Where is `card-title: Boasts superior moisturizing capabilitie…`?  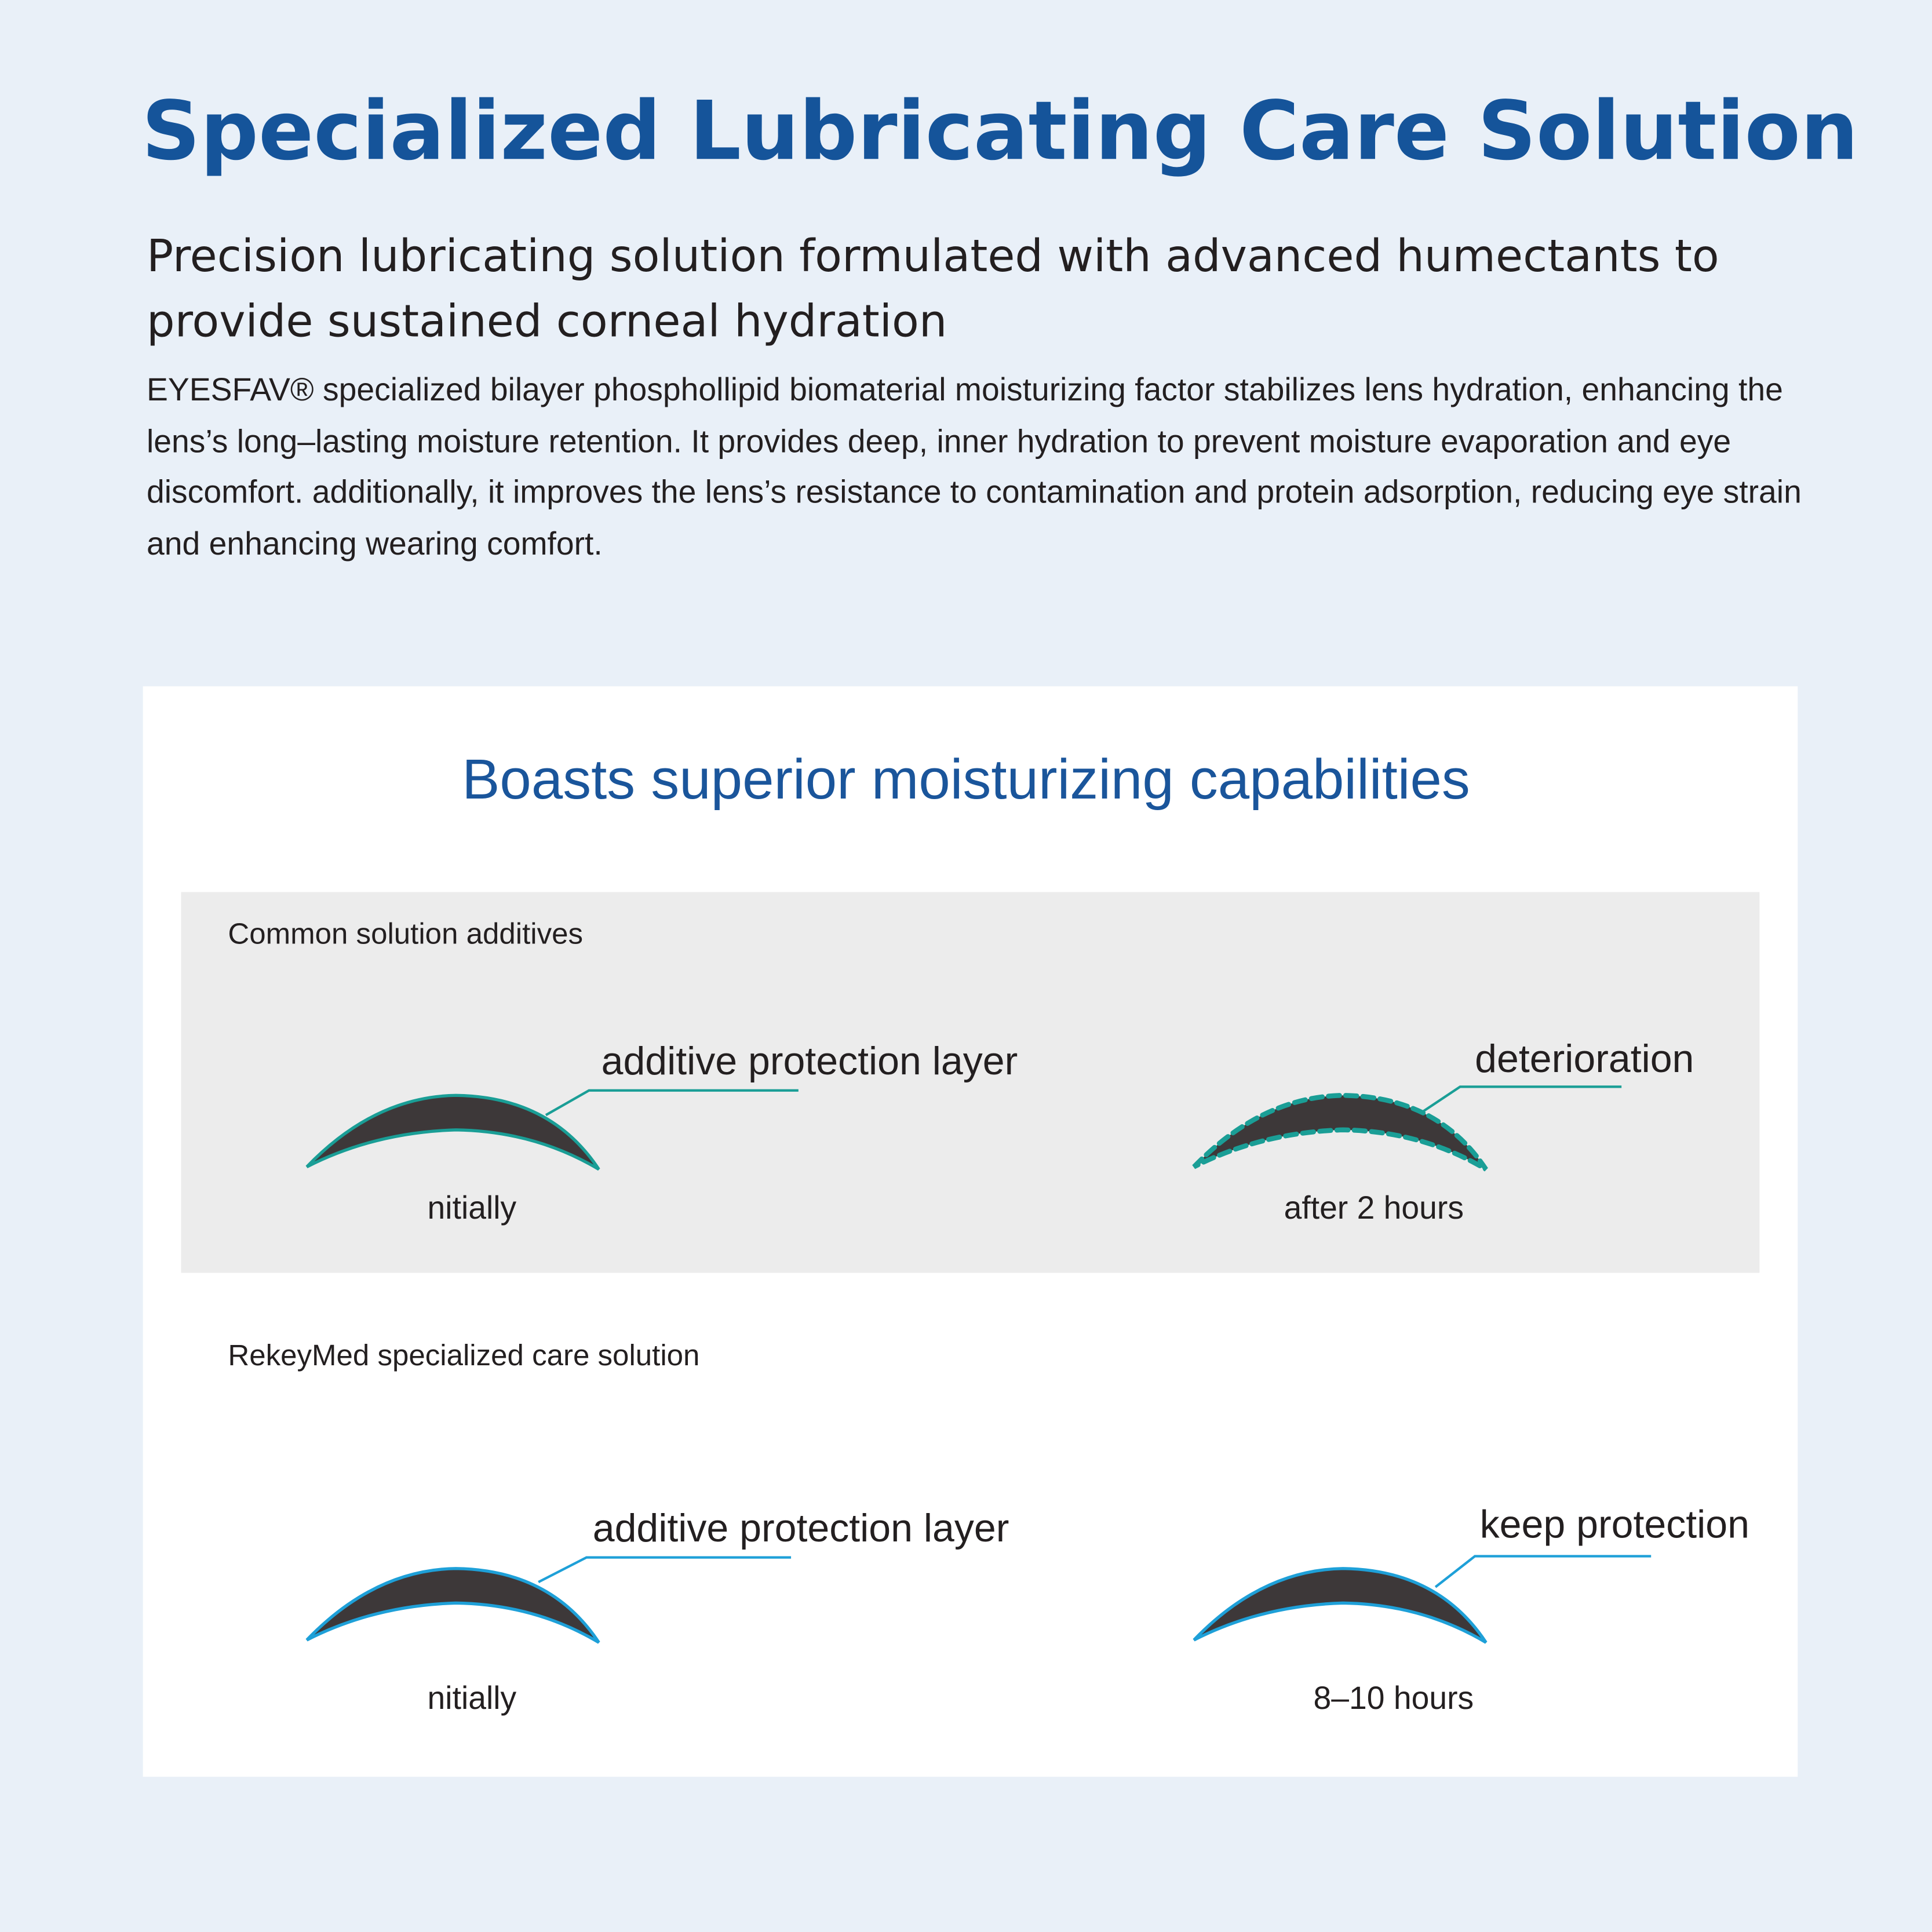 card-title: Boasts superior moisturizing capabilitie… is located at coordinates (966, 778).